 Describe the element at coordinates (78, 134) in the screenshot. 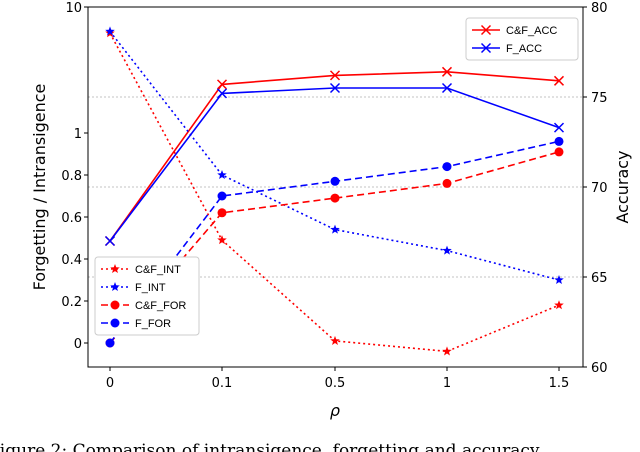

I see `left-tick-label: 1` at that location.